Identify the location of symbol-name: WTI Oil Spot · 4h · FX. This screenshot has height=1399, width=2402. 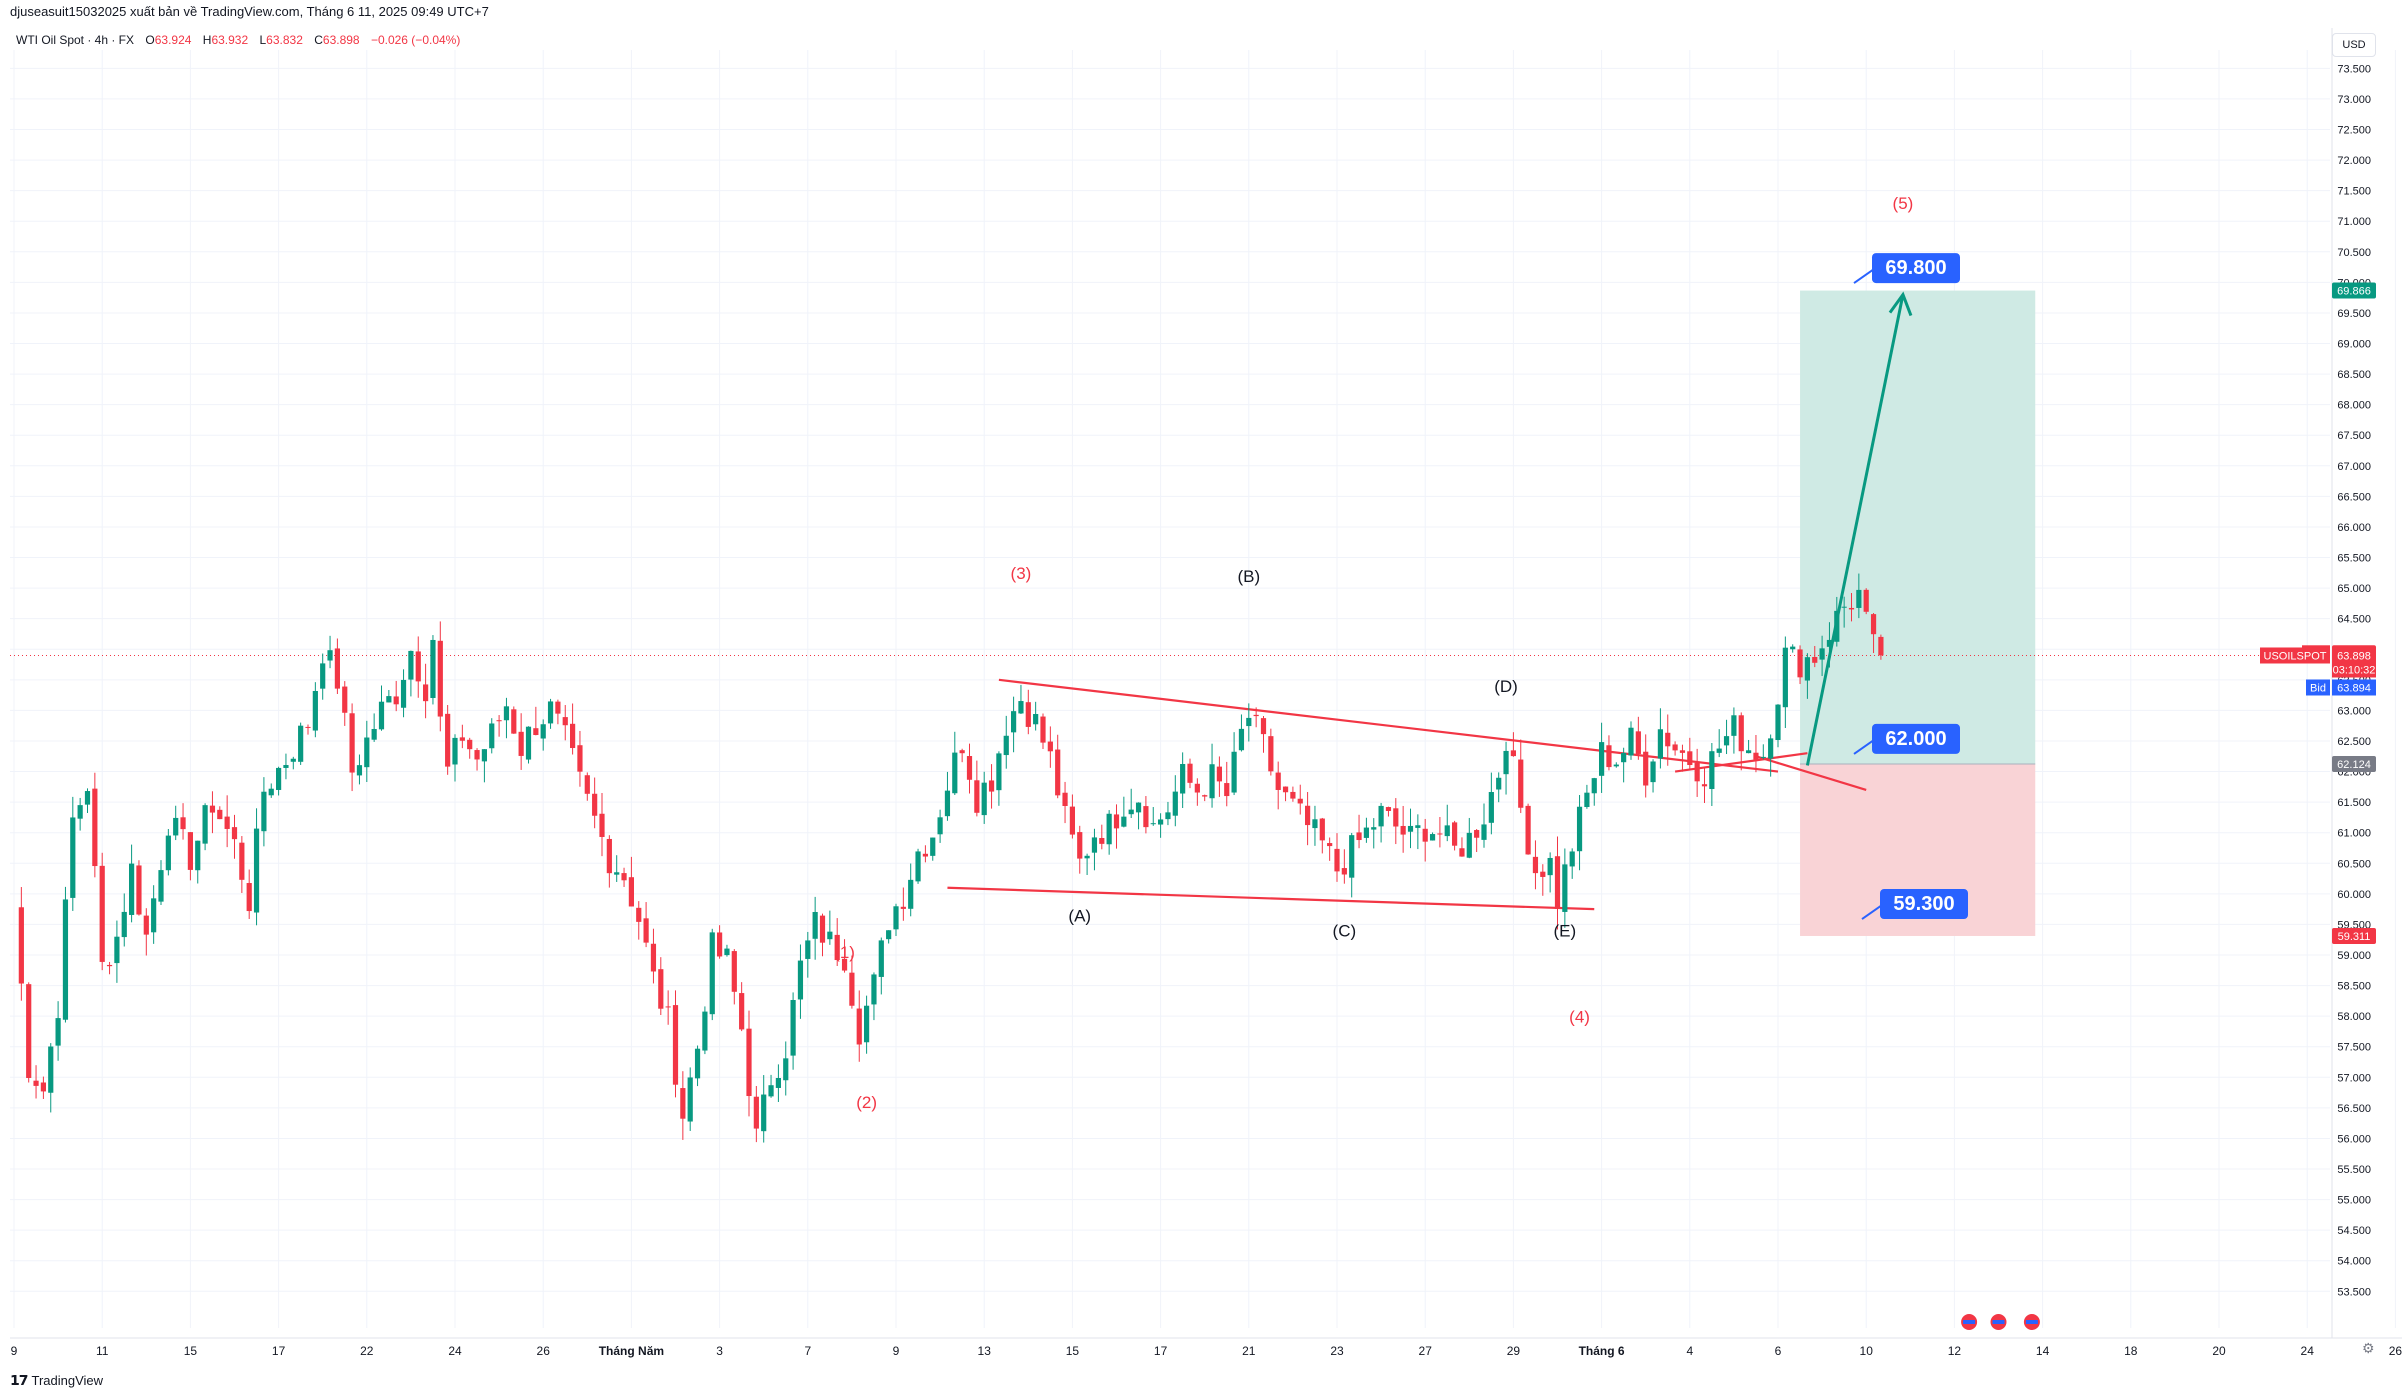
(75, 40).